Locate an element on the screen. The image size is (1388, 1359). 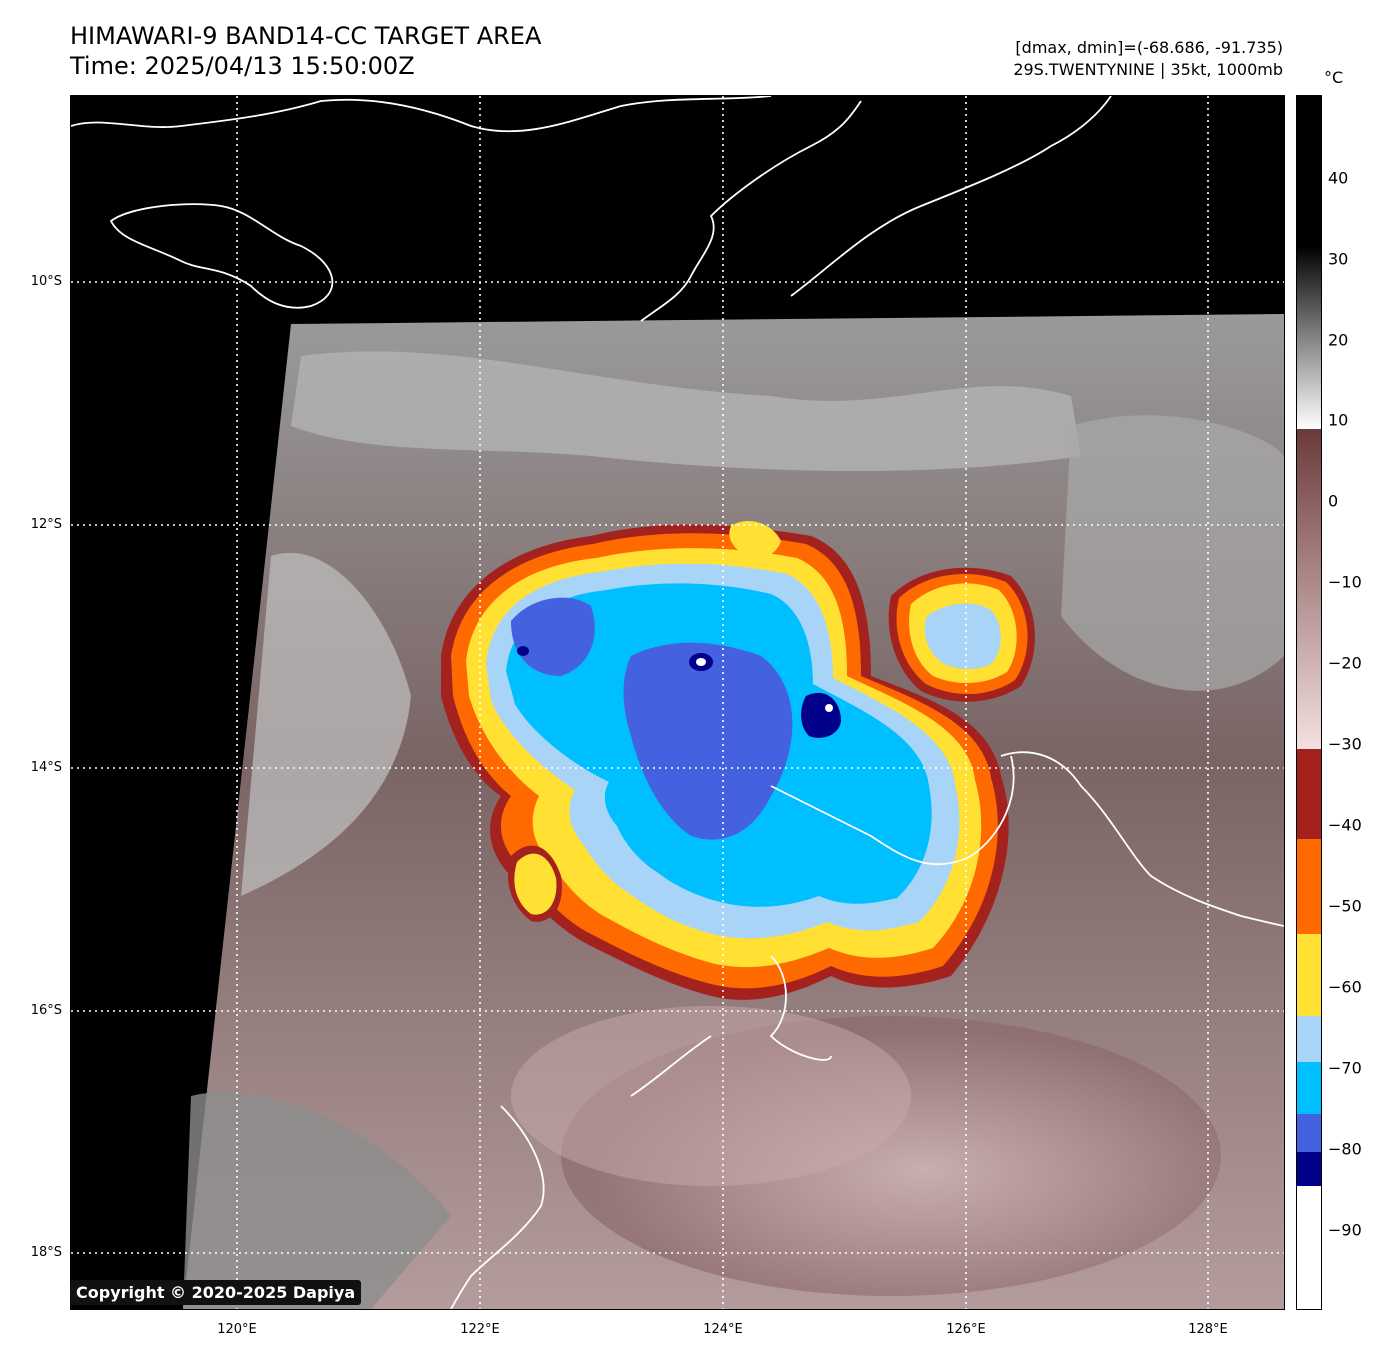
chart-title: HIMAWARI-9 BAND14-CC TARGET AREA is located at coordinates (306, 36).